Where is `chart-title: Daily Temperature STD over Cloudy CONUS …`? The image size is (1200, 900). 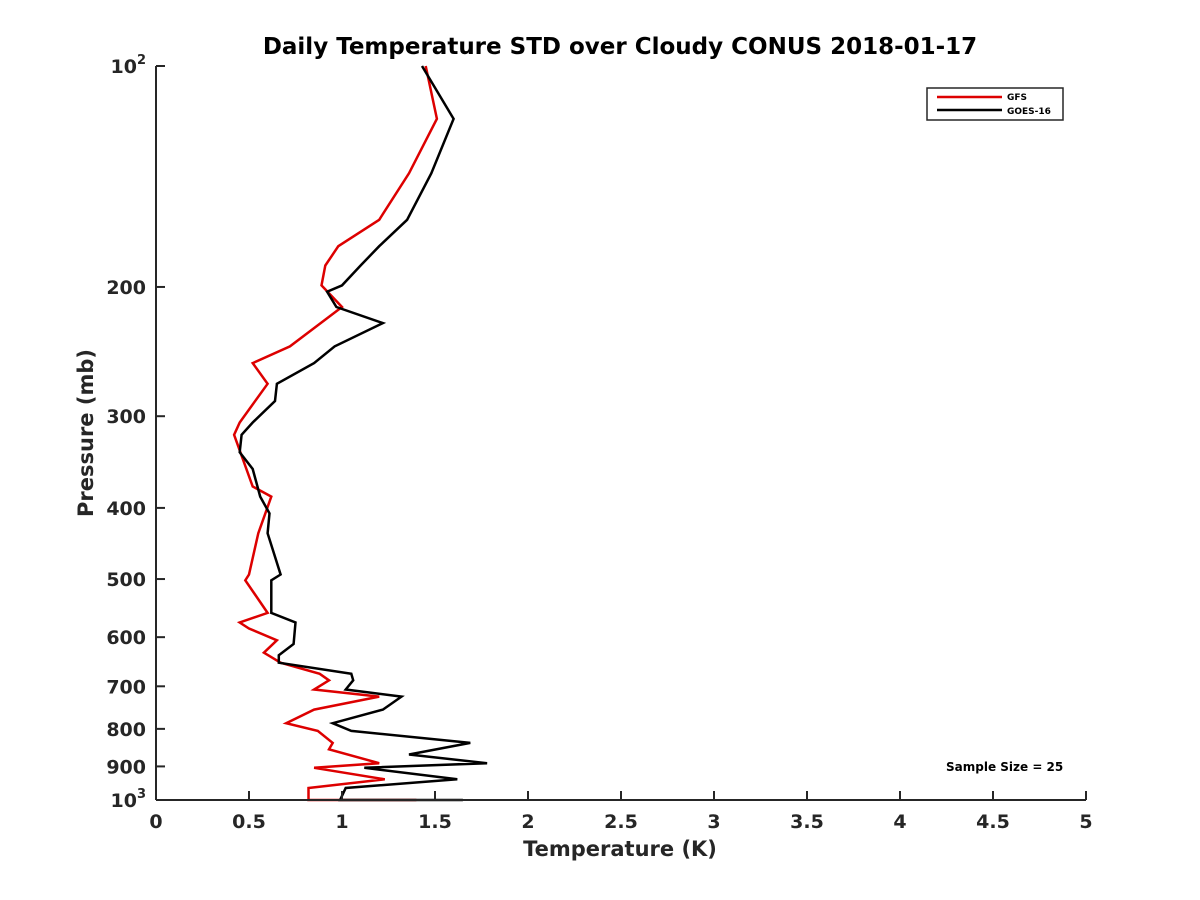 chart-title: Daily Temperature STD over Cloudy CONUS … is located at coordinates (620, 47).